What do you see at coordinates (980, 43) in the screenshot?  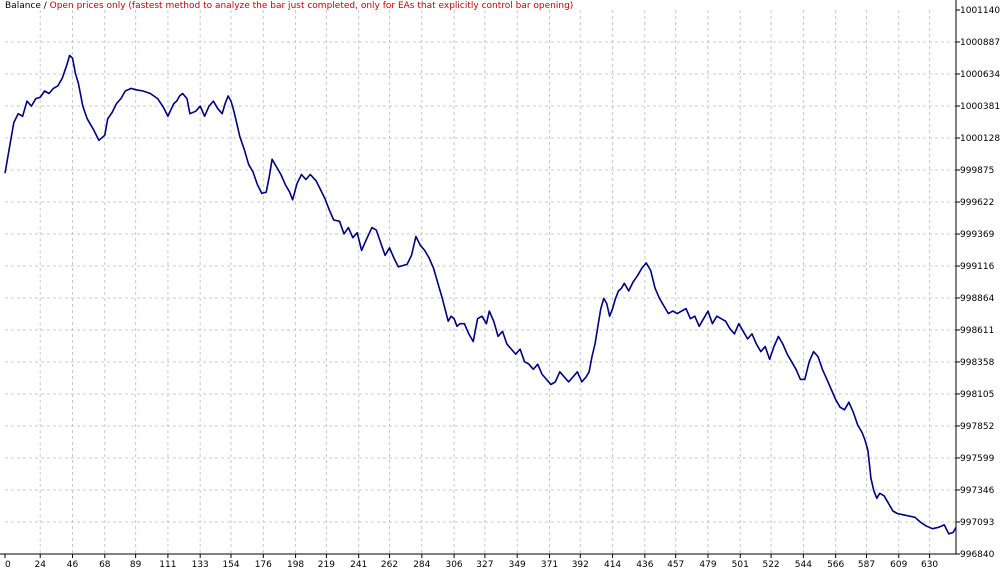 I see `y-tick-label: 1000887` at bounding box center [980, 43].